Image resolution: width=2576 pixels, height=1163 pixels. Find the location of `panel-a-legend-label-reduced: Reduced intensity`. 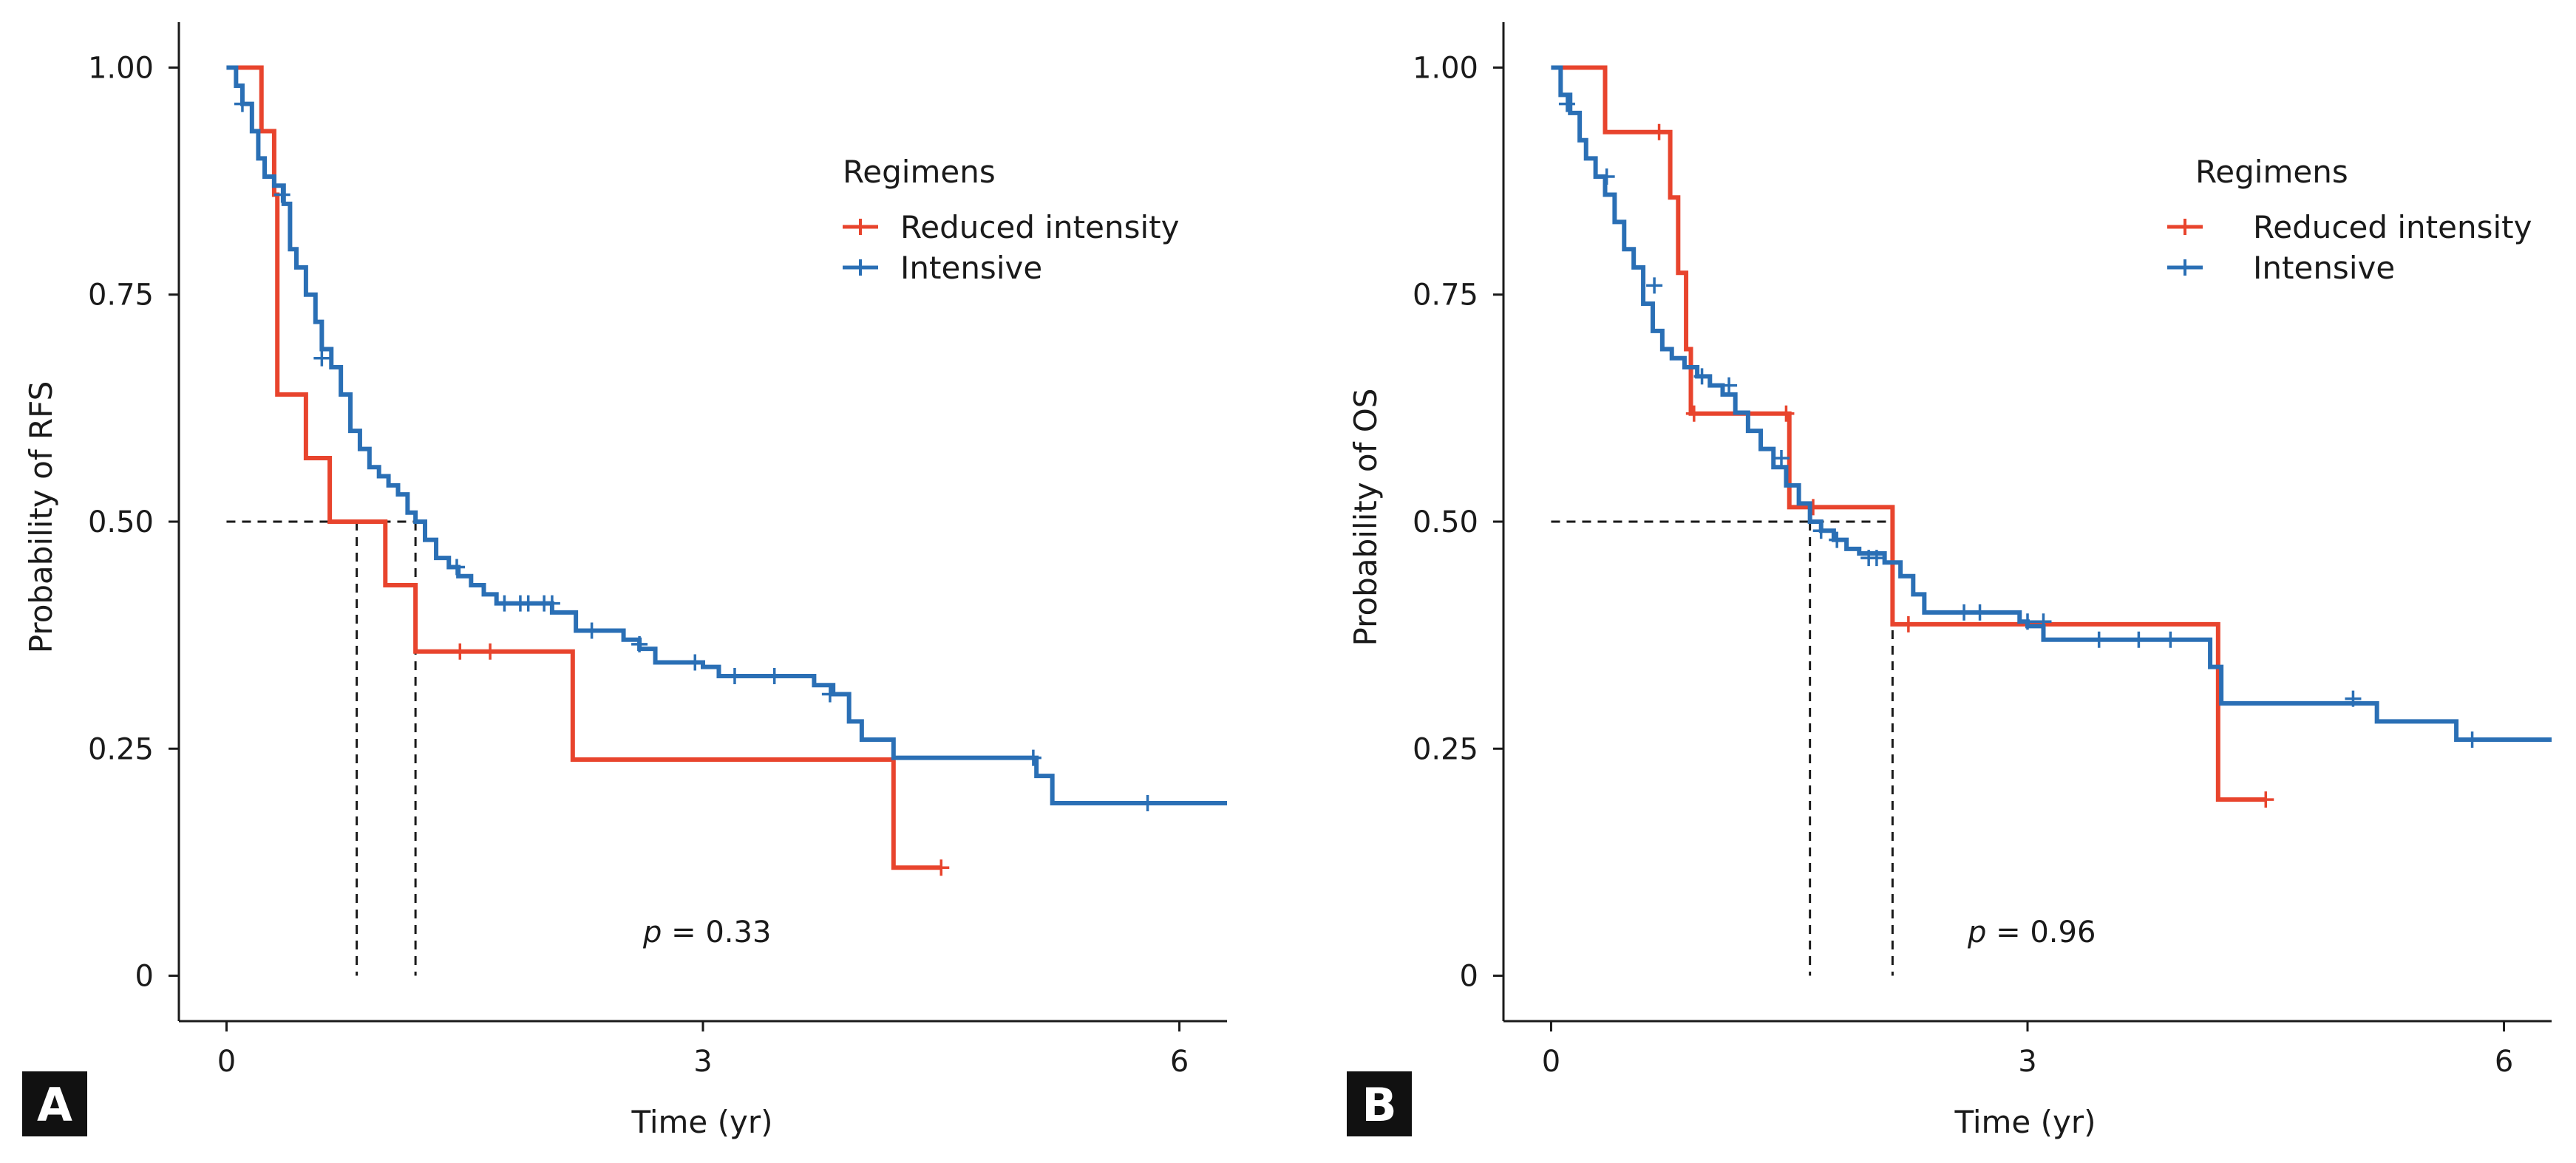

panel-a-legend-label-reduced: Reduced intensity is located at coordinates (1039, 227).